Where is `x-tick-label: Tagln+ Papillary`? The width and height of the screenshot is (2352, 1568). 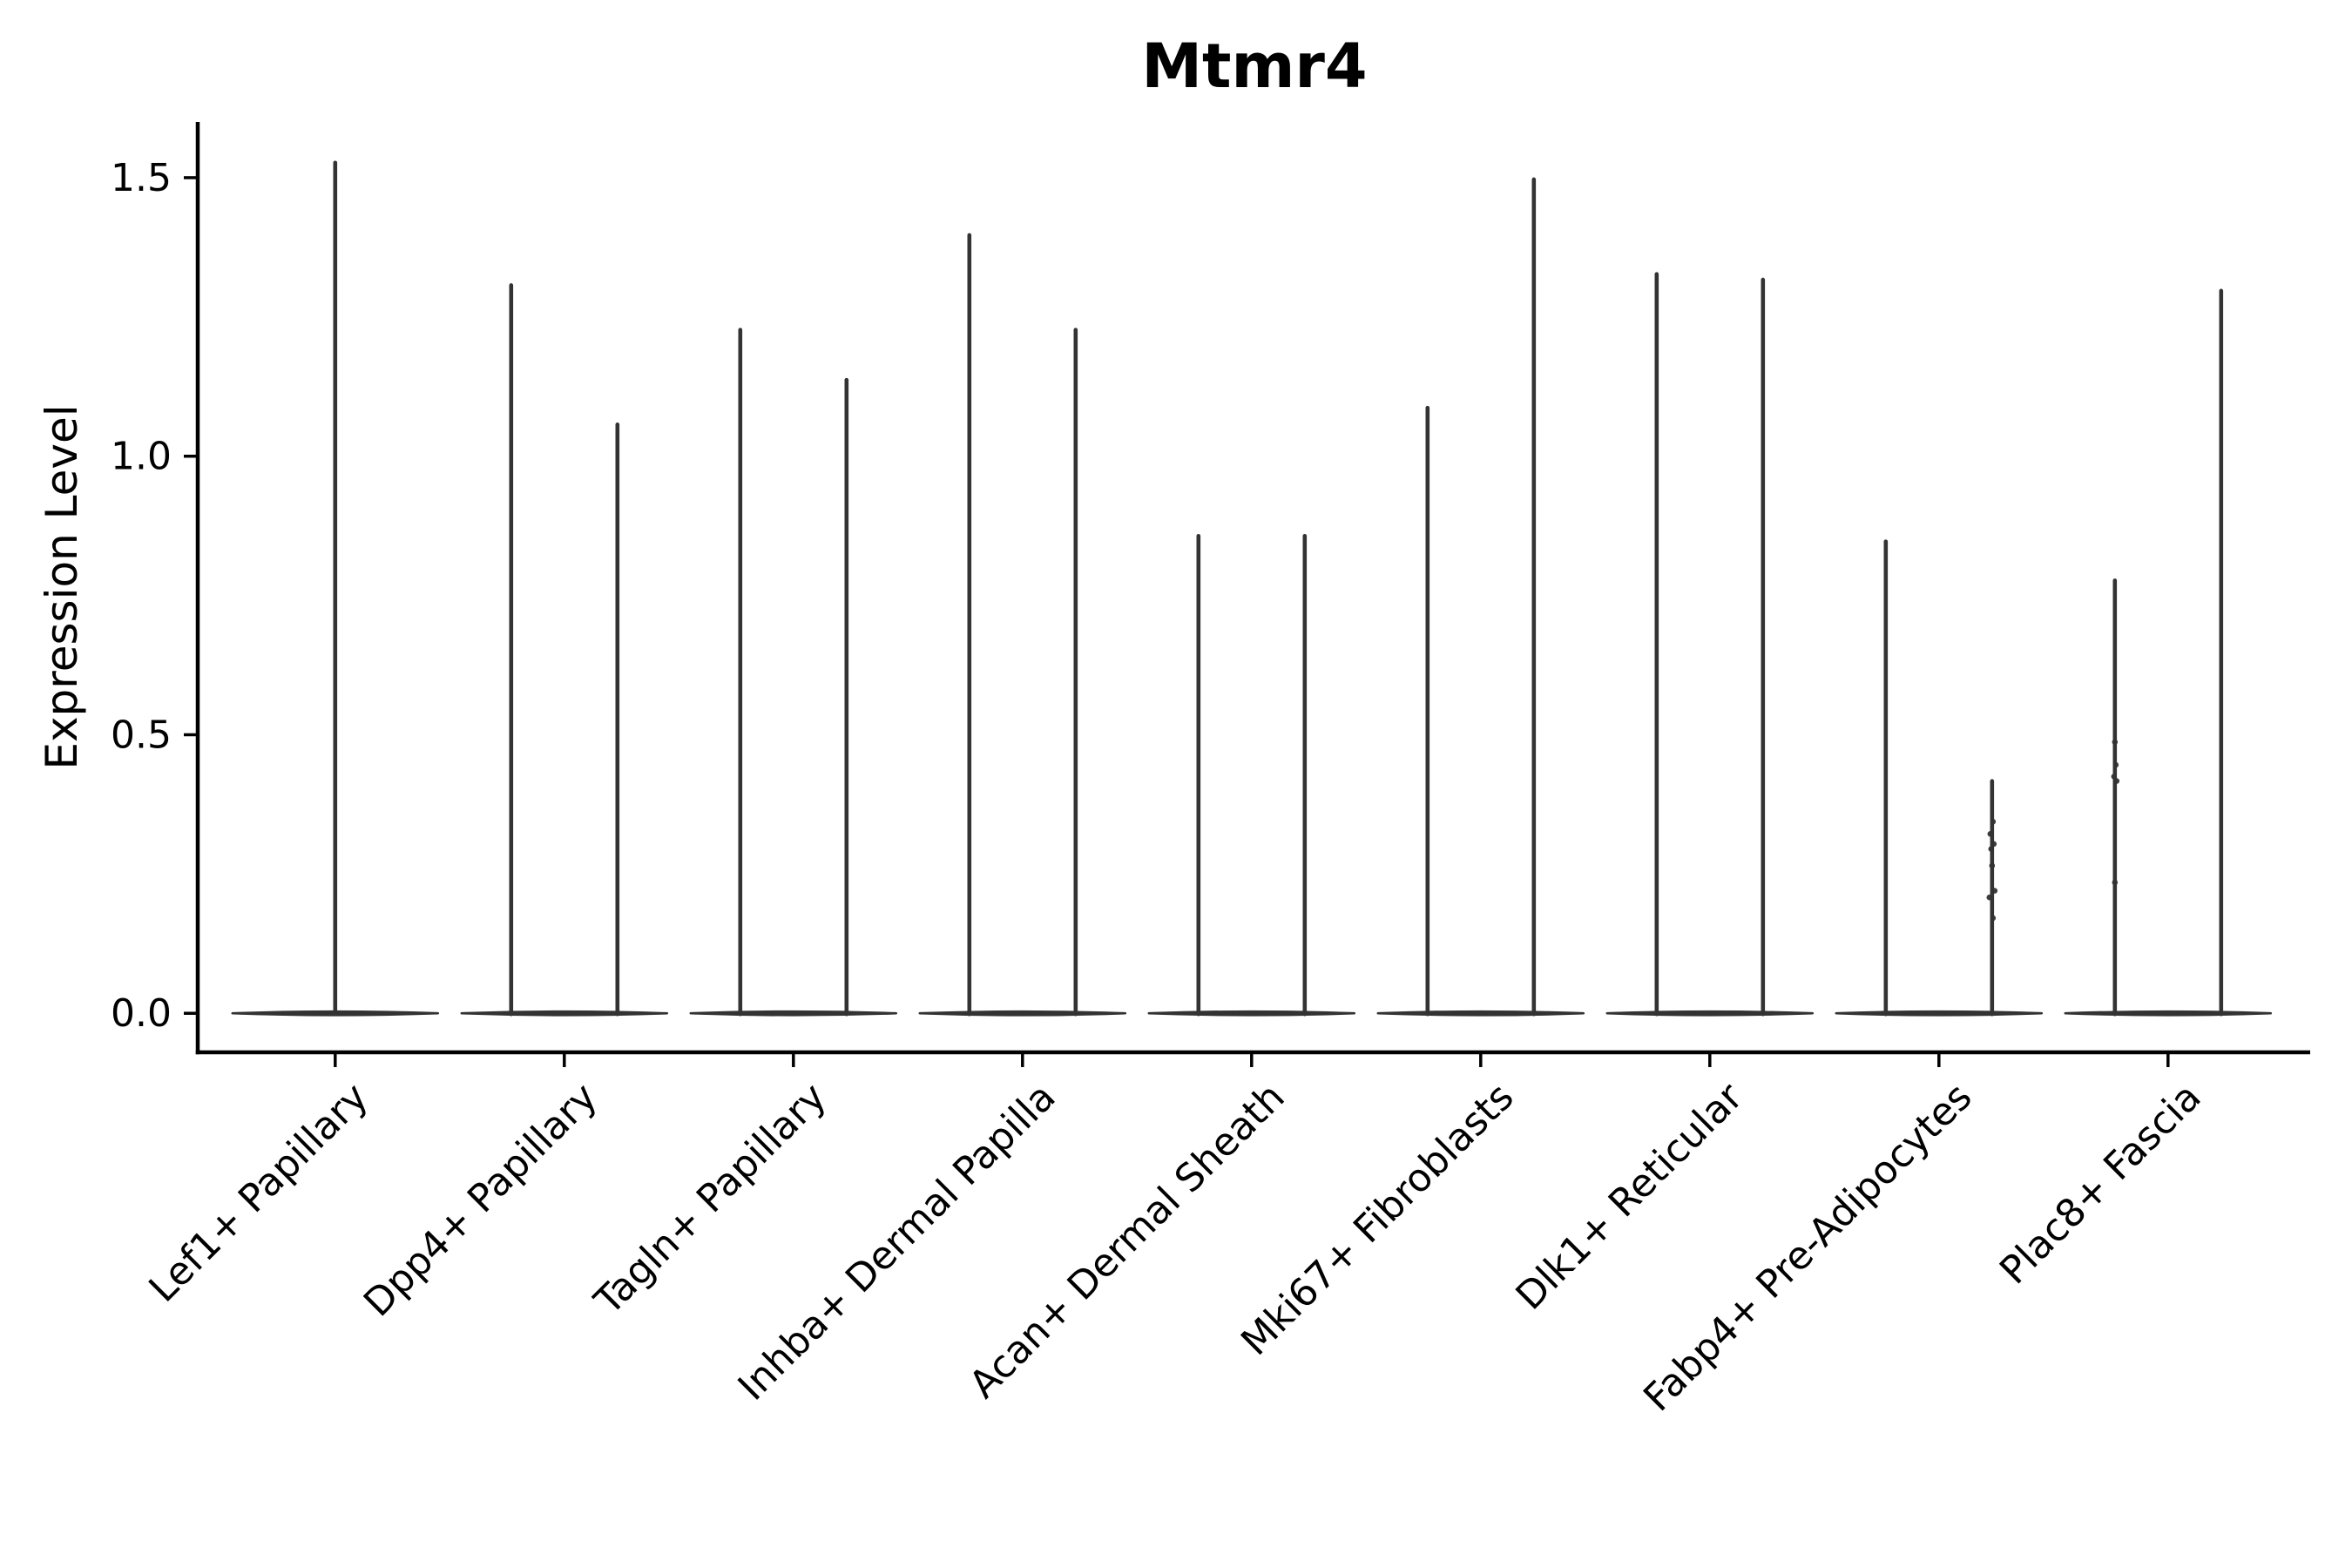
x-tick-label: Tagln+ Papillary is located at coordinates (710, 1199).